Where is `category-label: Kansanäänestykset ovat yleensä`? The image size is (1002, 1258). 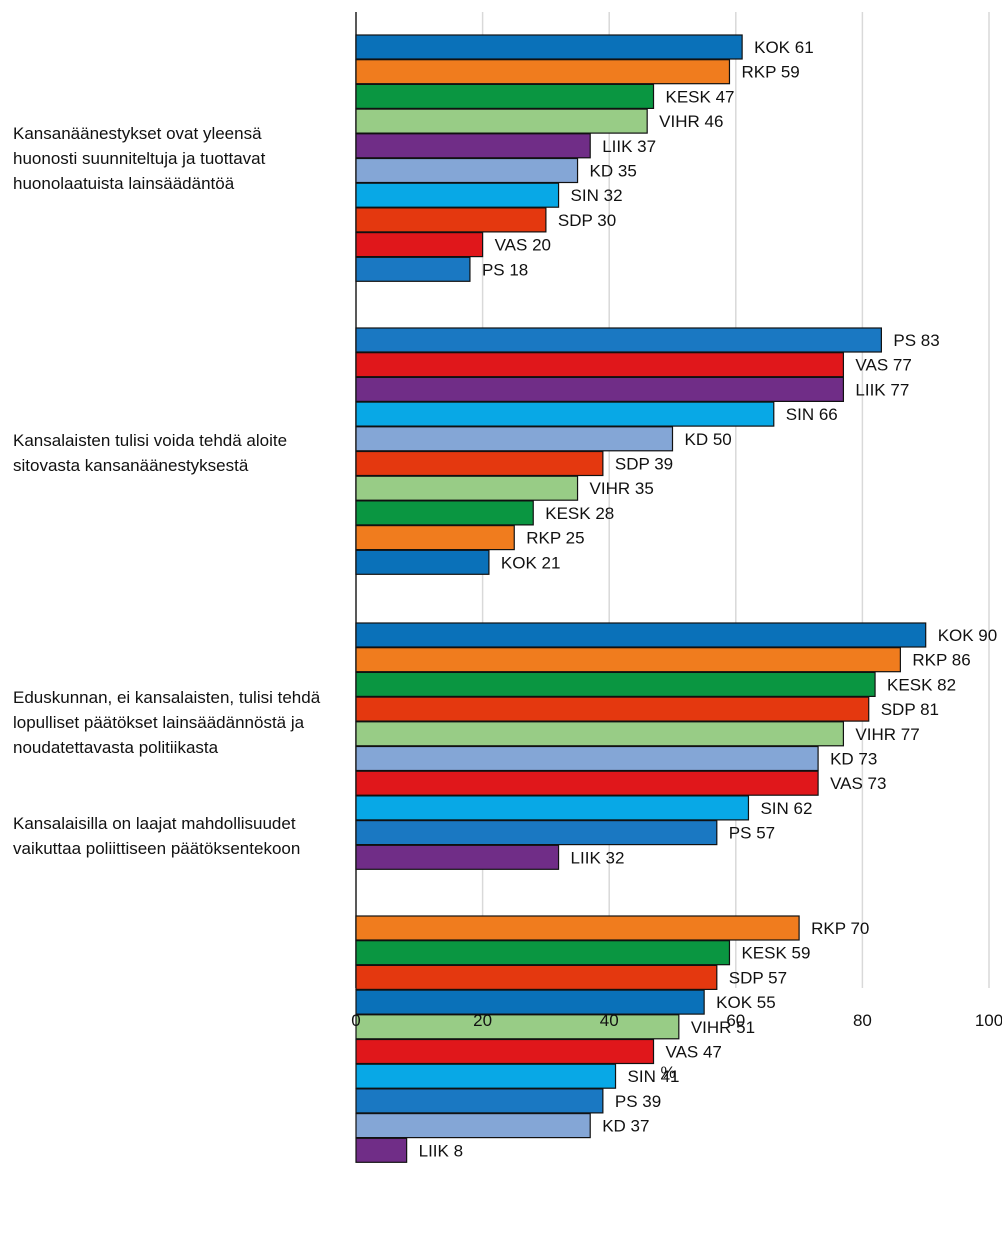
category-label: Kansanäänestykset ovat yleensä is located at coordinates (137, 133).